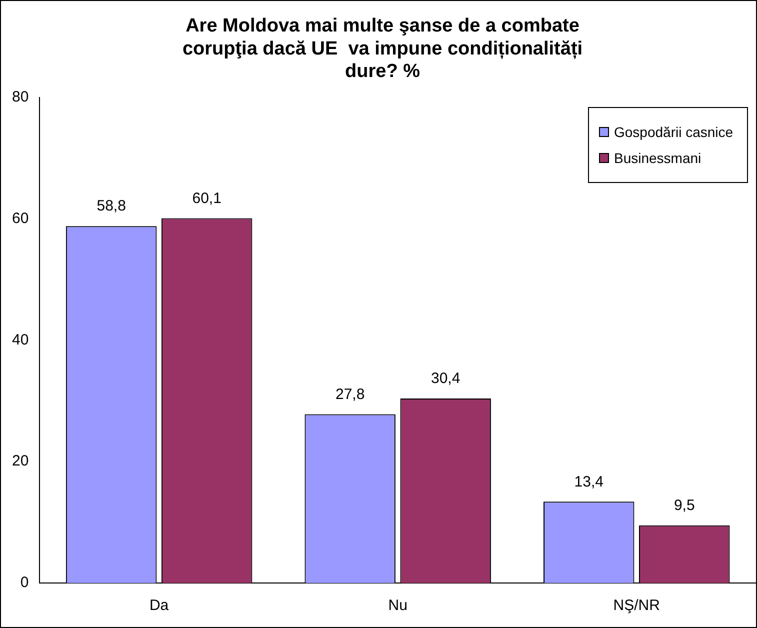 The width and height of the screenshot is (757, 628). I want to click on legend-label: Businessmani, so click(658, 158).